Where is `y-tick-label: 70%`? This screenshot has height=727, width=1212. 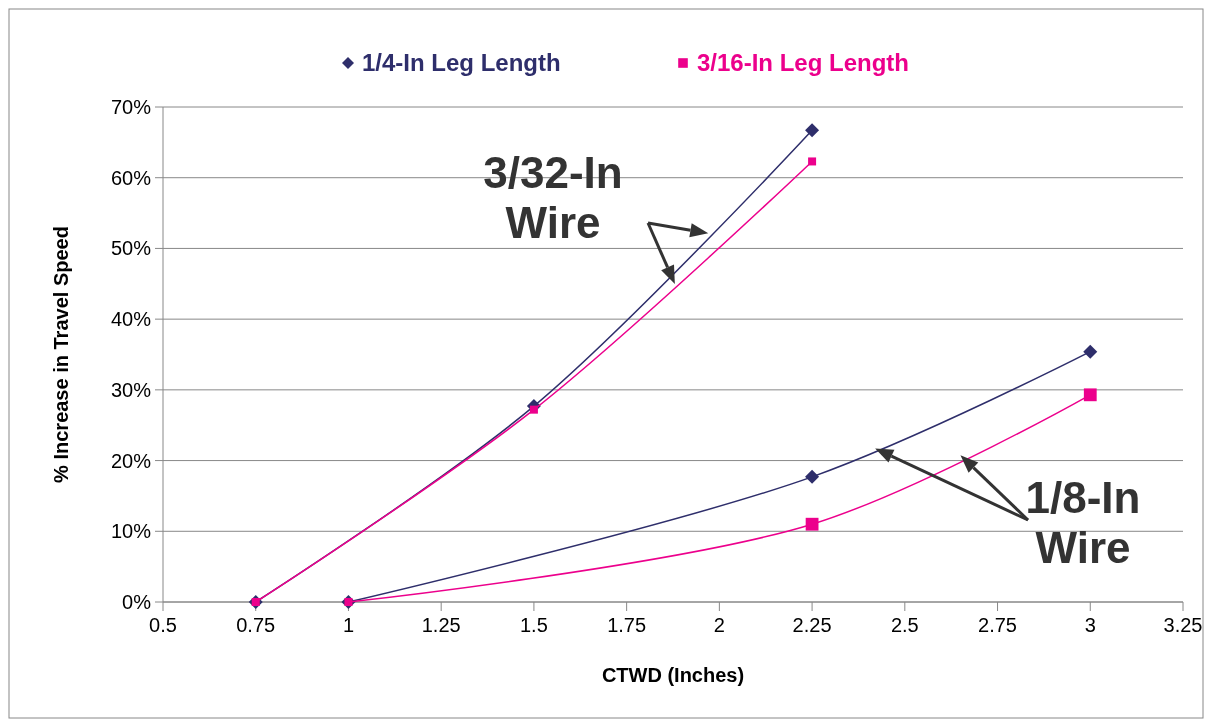 y-tick-label: 70% is located at coordinates (131, 107).